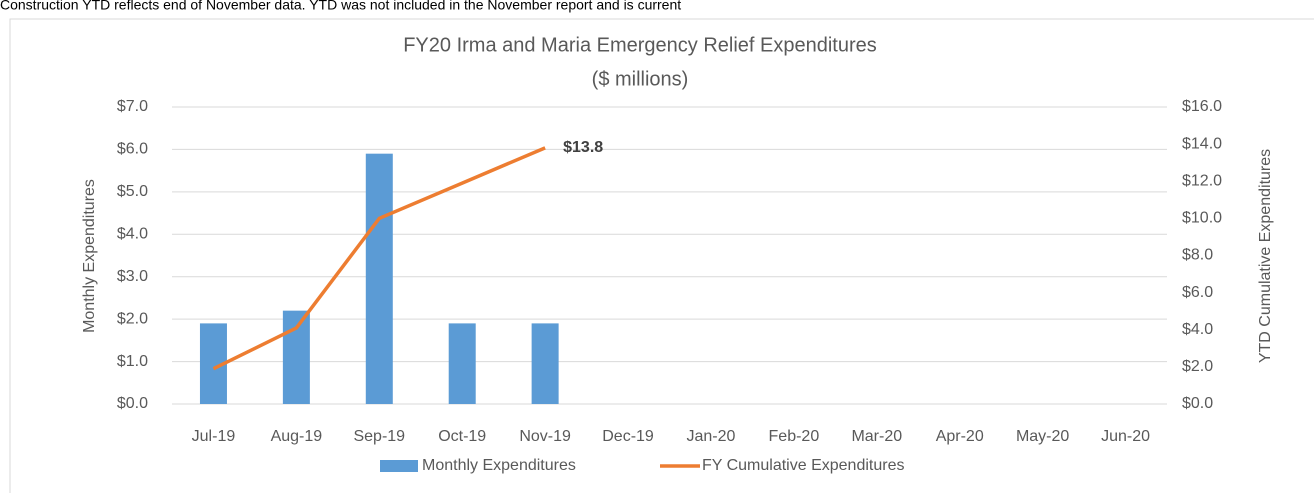  What do you see at coordinates (132, 234) in the screenshot?
I see `y-tick-label: $4.0` at bounding box center [132, 234].